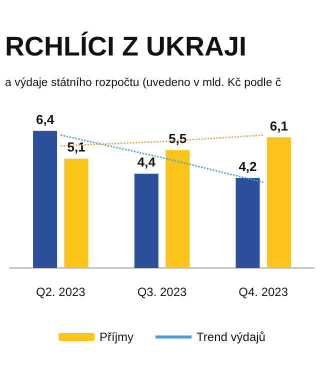  Describe the element at coordinates (279, 126) in the screenshot. I see `data-label: 6,1` at that location.